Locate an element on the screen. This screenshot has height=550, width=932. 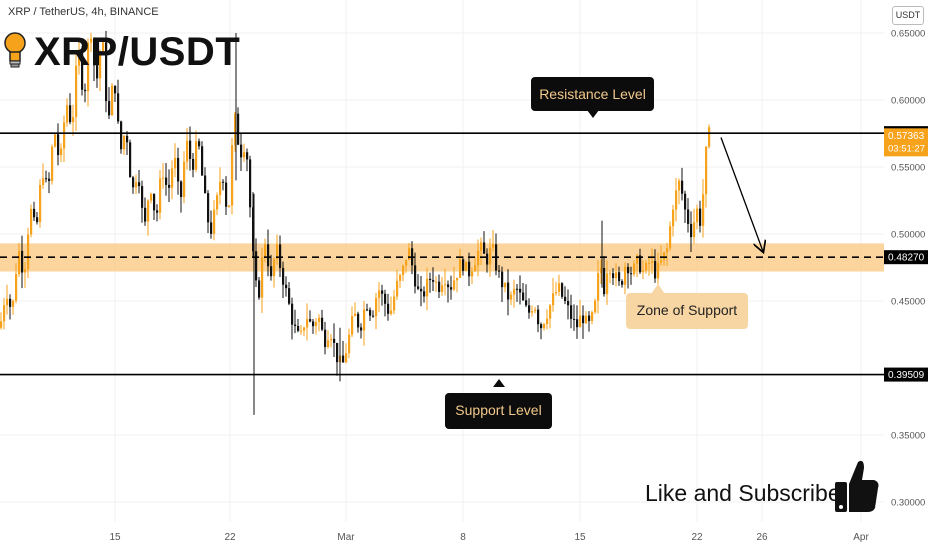
price-tag-label: 0.39509 is located at coordinates (906, 375).